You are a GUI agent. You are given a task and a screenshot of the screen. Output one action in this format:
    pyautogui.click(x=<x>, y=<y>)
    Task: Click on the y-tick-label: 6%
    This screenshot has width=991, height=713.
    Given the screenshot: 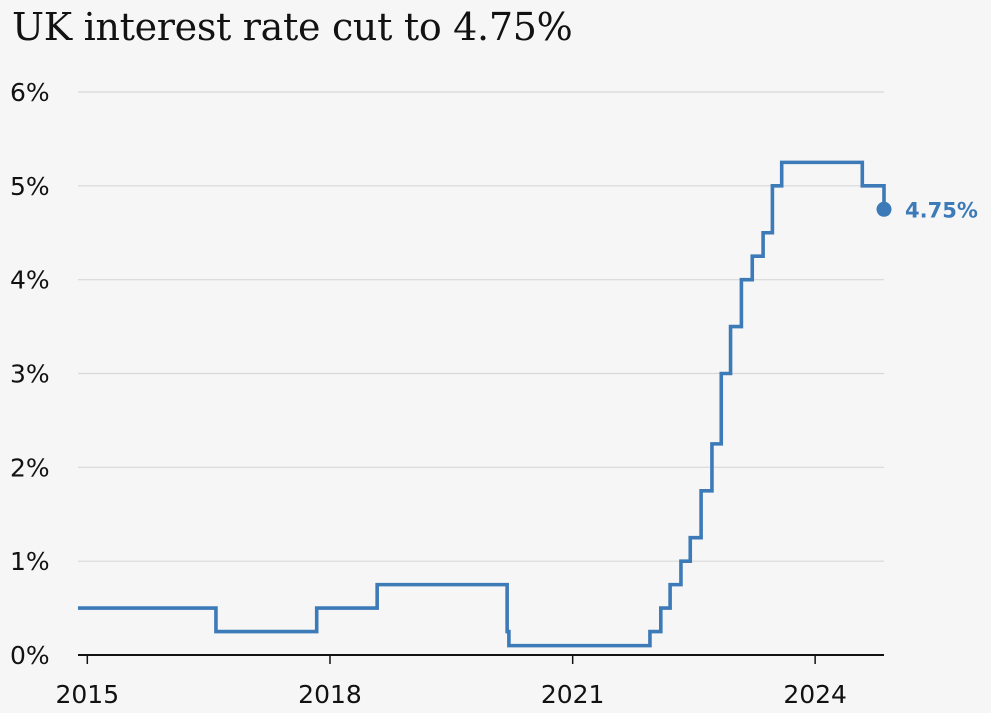 What is the action you would take?
    pyautogui.click(x=30, y=92)
    